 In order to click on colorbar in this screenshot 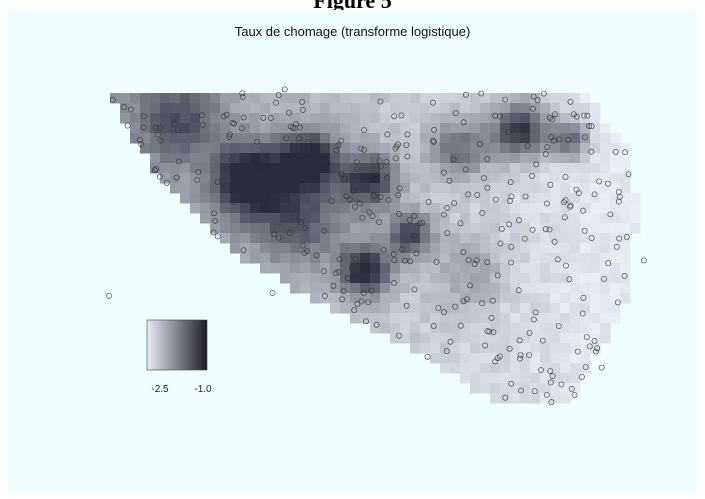, I will do `click(177, 345)`.